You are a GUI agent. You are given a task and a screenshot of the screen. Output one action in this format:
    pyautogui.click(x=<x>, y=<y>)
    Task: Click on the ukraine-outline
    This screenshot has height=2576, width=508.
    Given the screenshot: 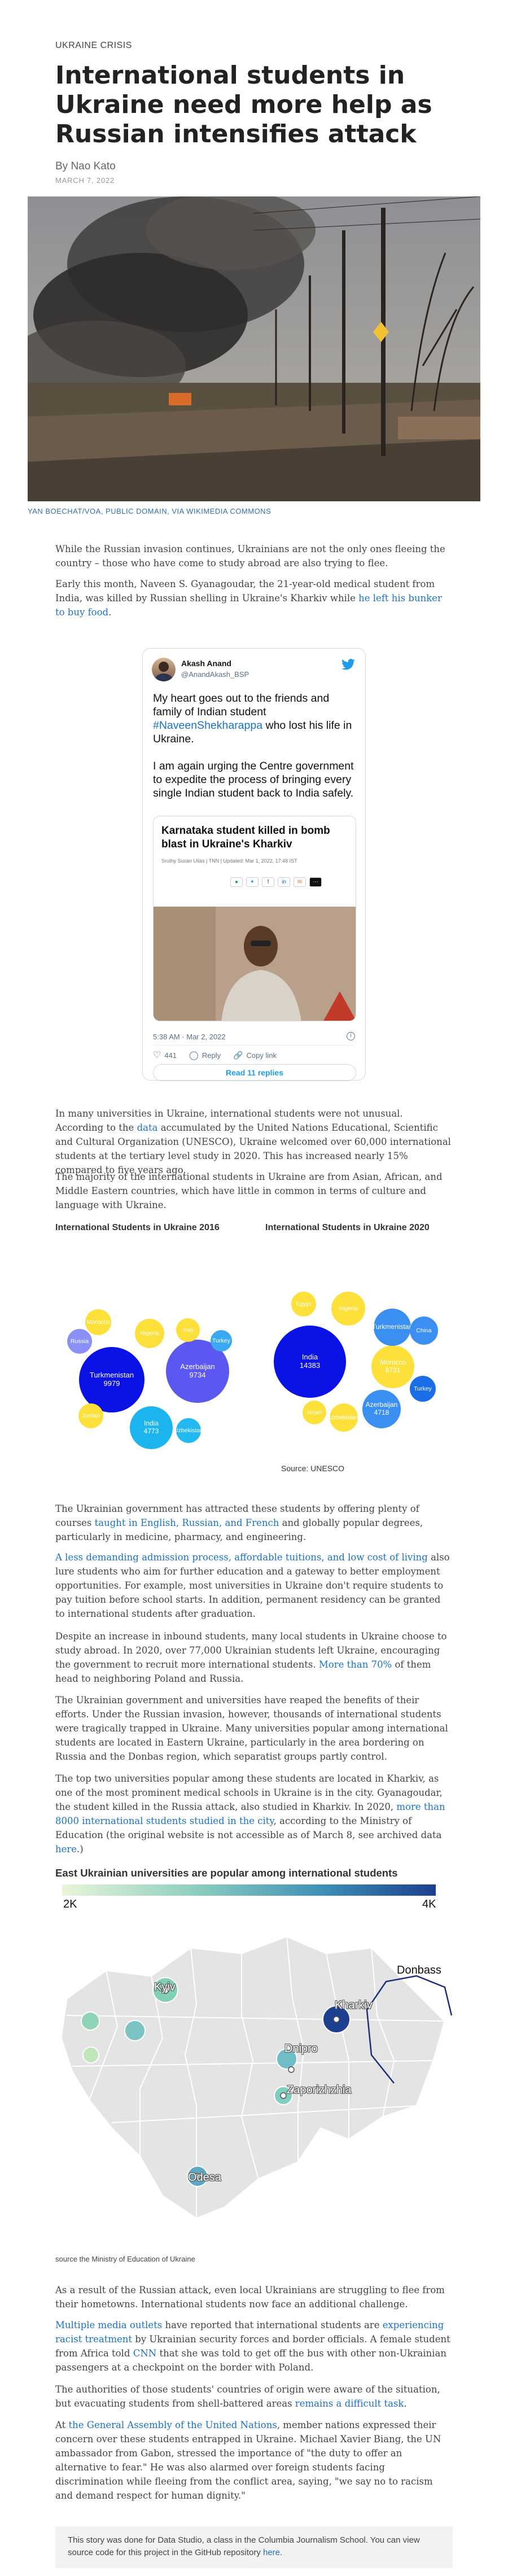 What is the action you would take?
    pyautogui.click(x=253, y=2077)
    